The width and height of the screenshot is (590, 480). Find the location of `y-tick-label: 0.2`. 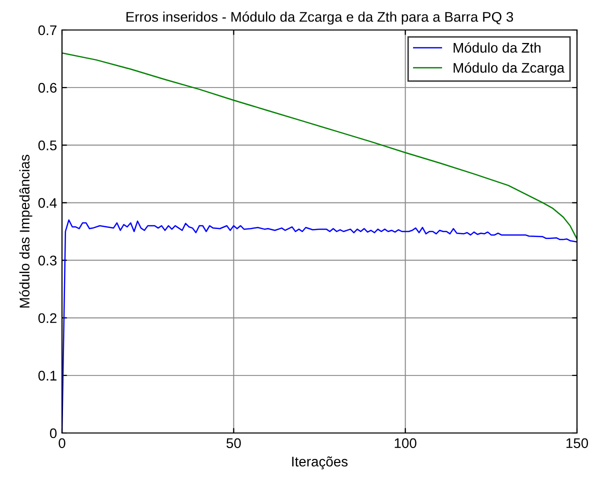

y-tick-label: 0.2 is located at coordinates (47, 318).